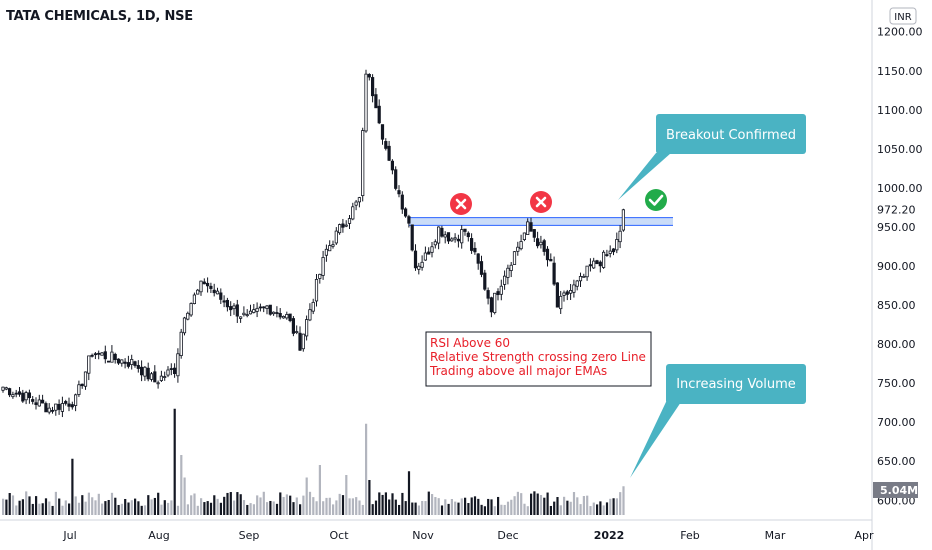 Image resolution: width=932 pixels, height=550 pixels. Describe the element at coordinates (518, 371) in the screenshot. I see `note-line: Trading above all major EMAs` at that location.